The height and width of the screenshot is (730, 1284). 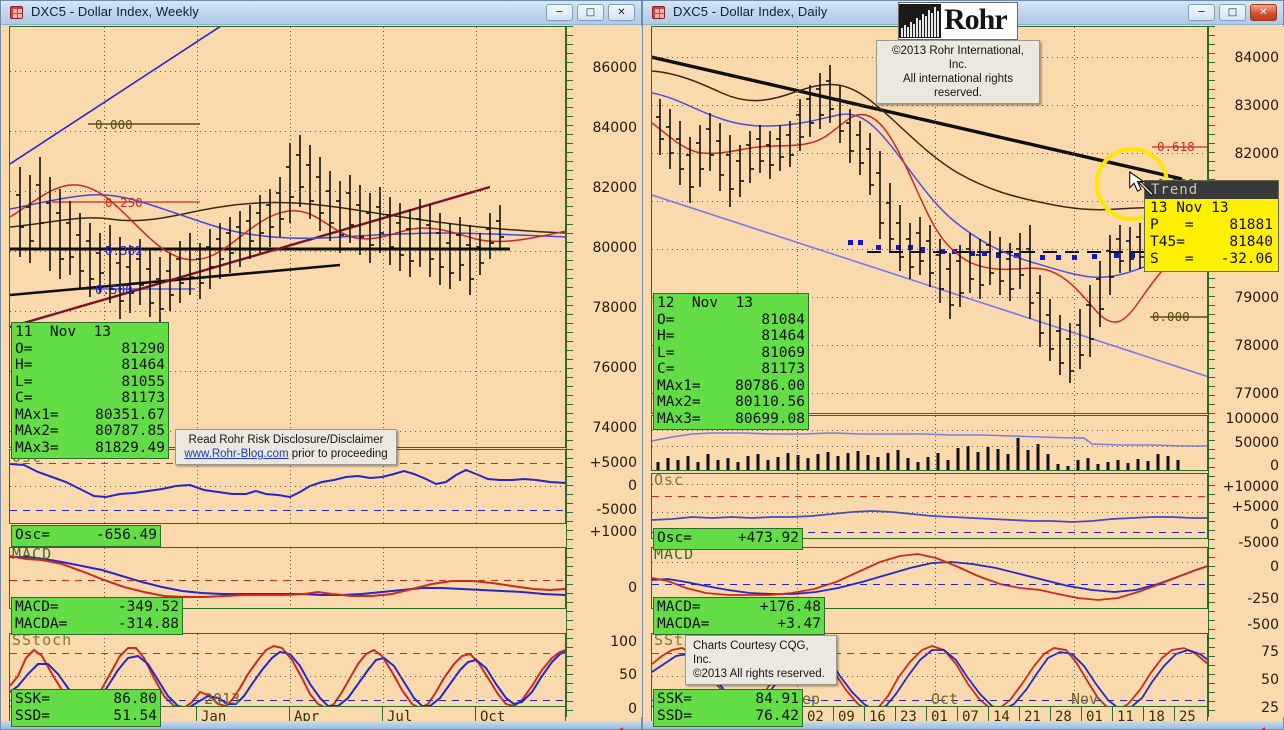 What do you see at coordinates (777, 715) in the screenshot?
I see `ssd-value: 76.42` at bounding box center [777, 715].